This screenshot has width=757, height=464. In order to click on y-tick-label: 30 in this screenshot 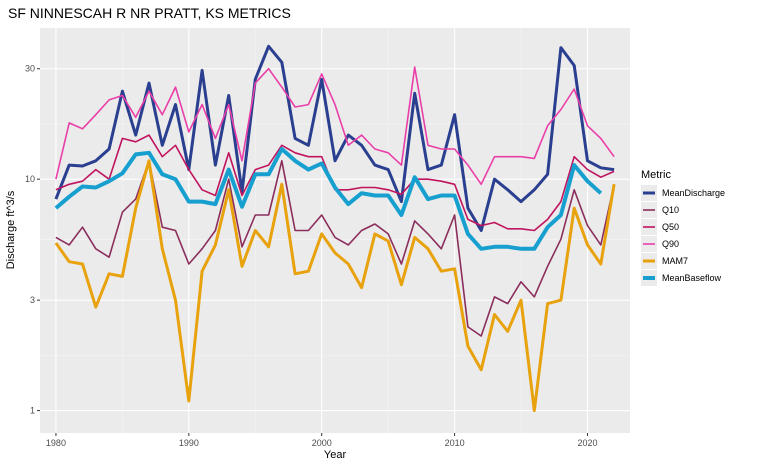, I will do `click(30, 69)`.